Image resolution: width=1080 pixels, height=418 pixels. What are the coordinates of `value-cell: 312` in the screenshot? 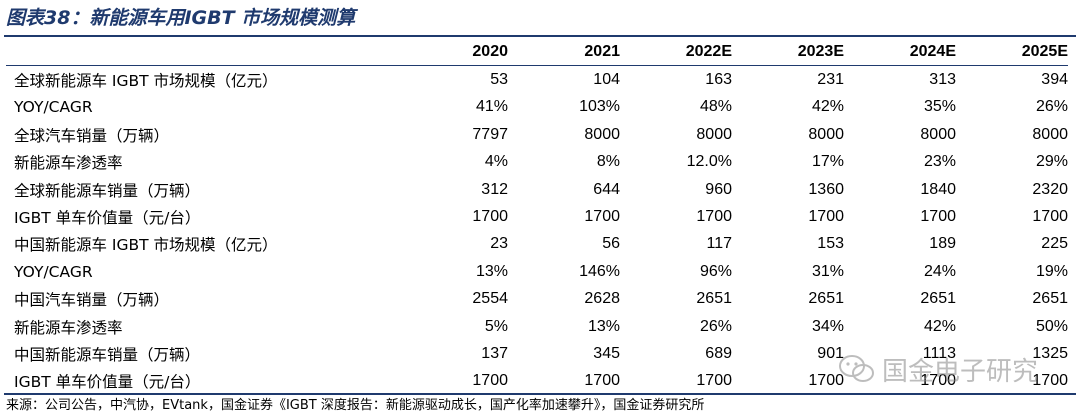 It's located at (494, 189).